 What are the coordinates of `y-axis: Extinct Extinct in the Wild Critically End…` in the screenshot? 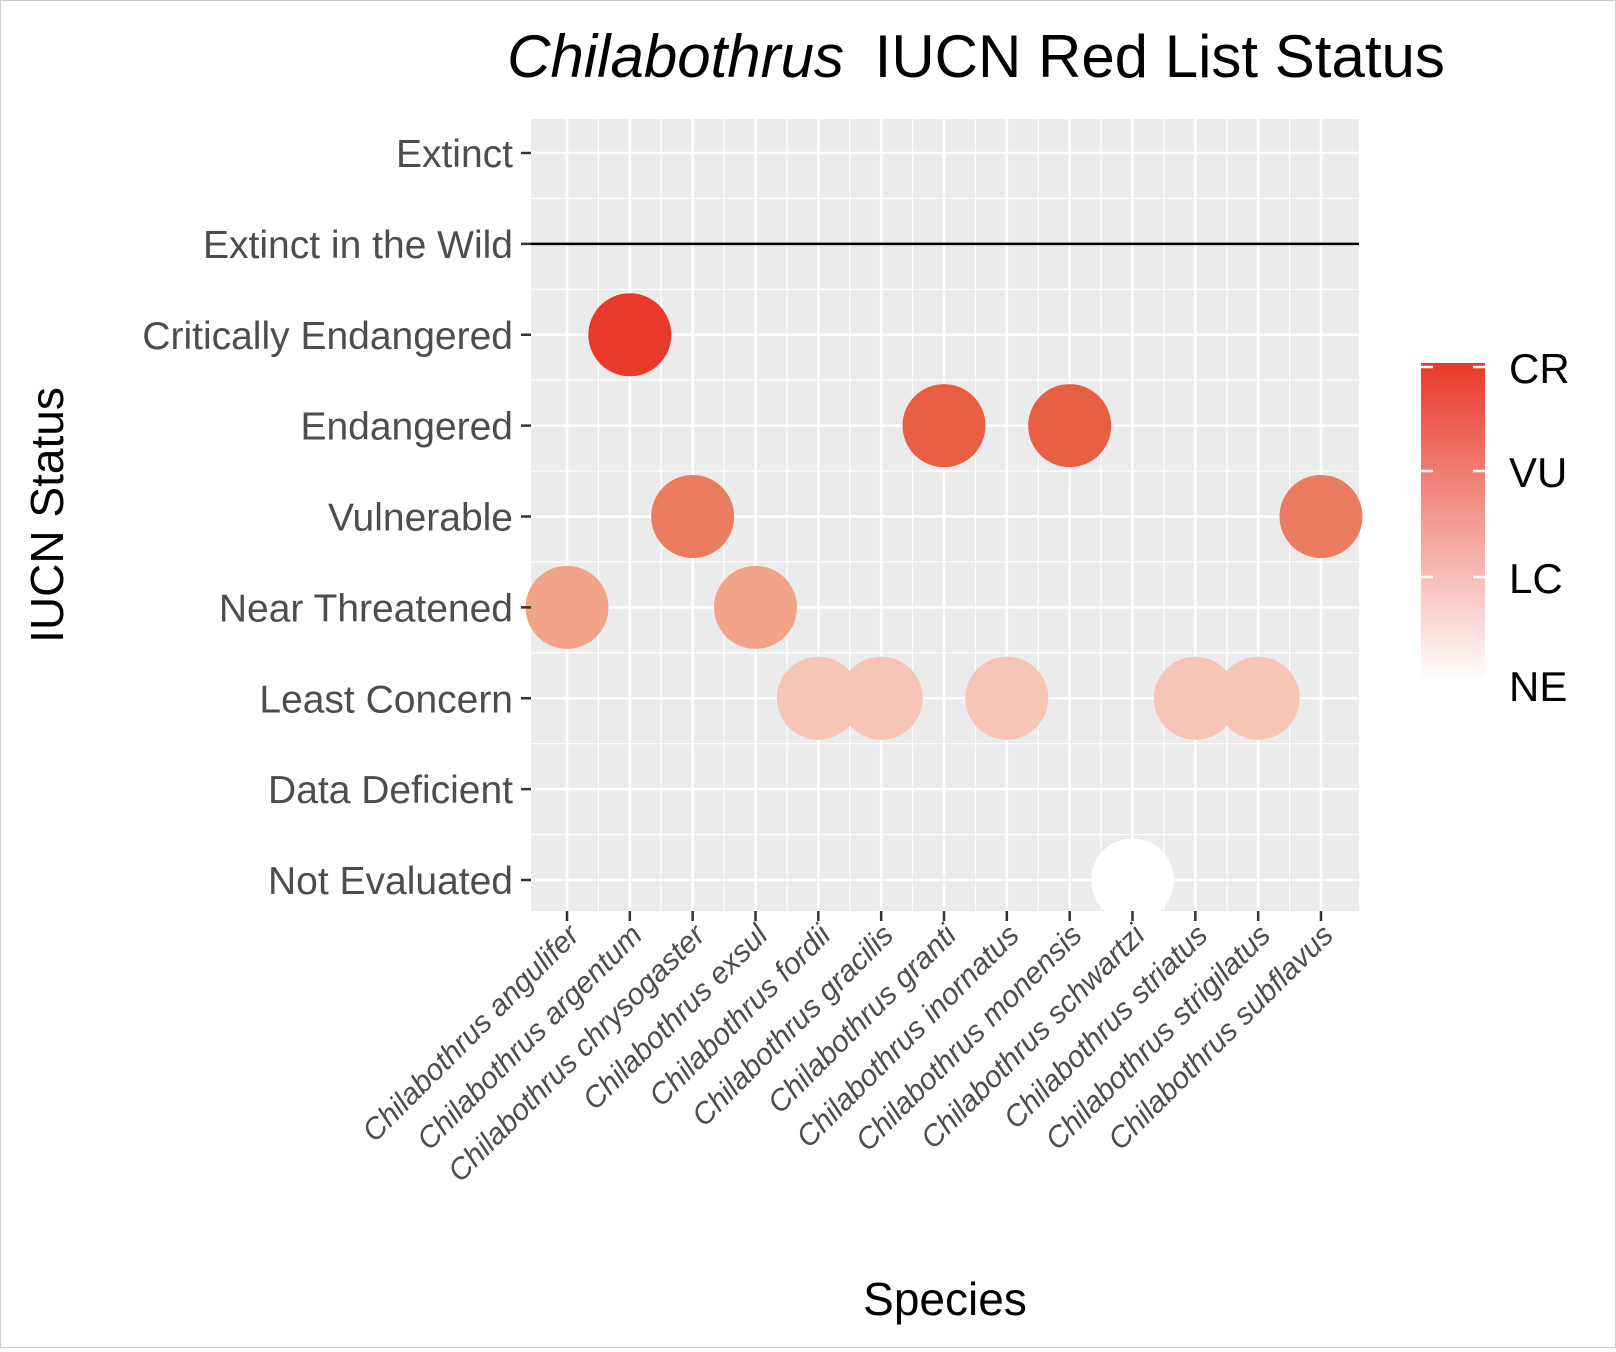 It's located at (336, 518).